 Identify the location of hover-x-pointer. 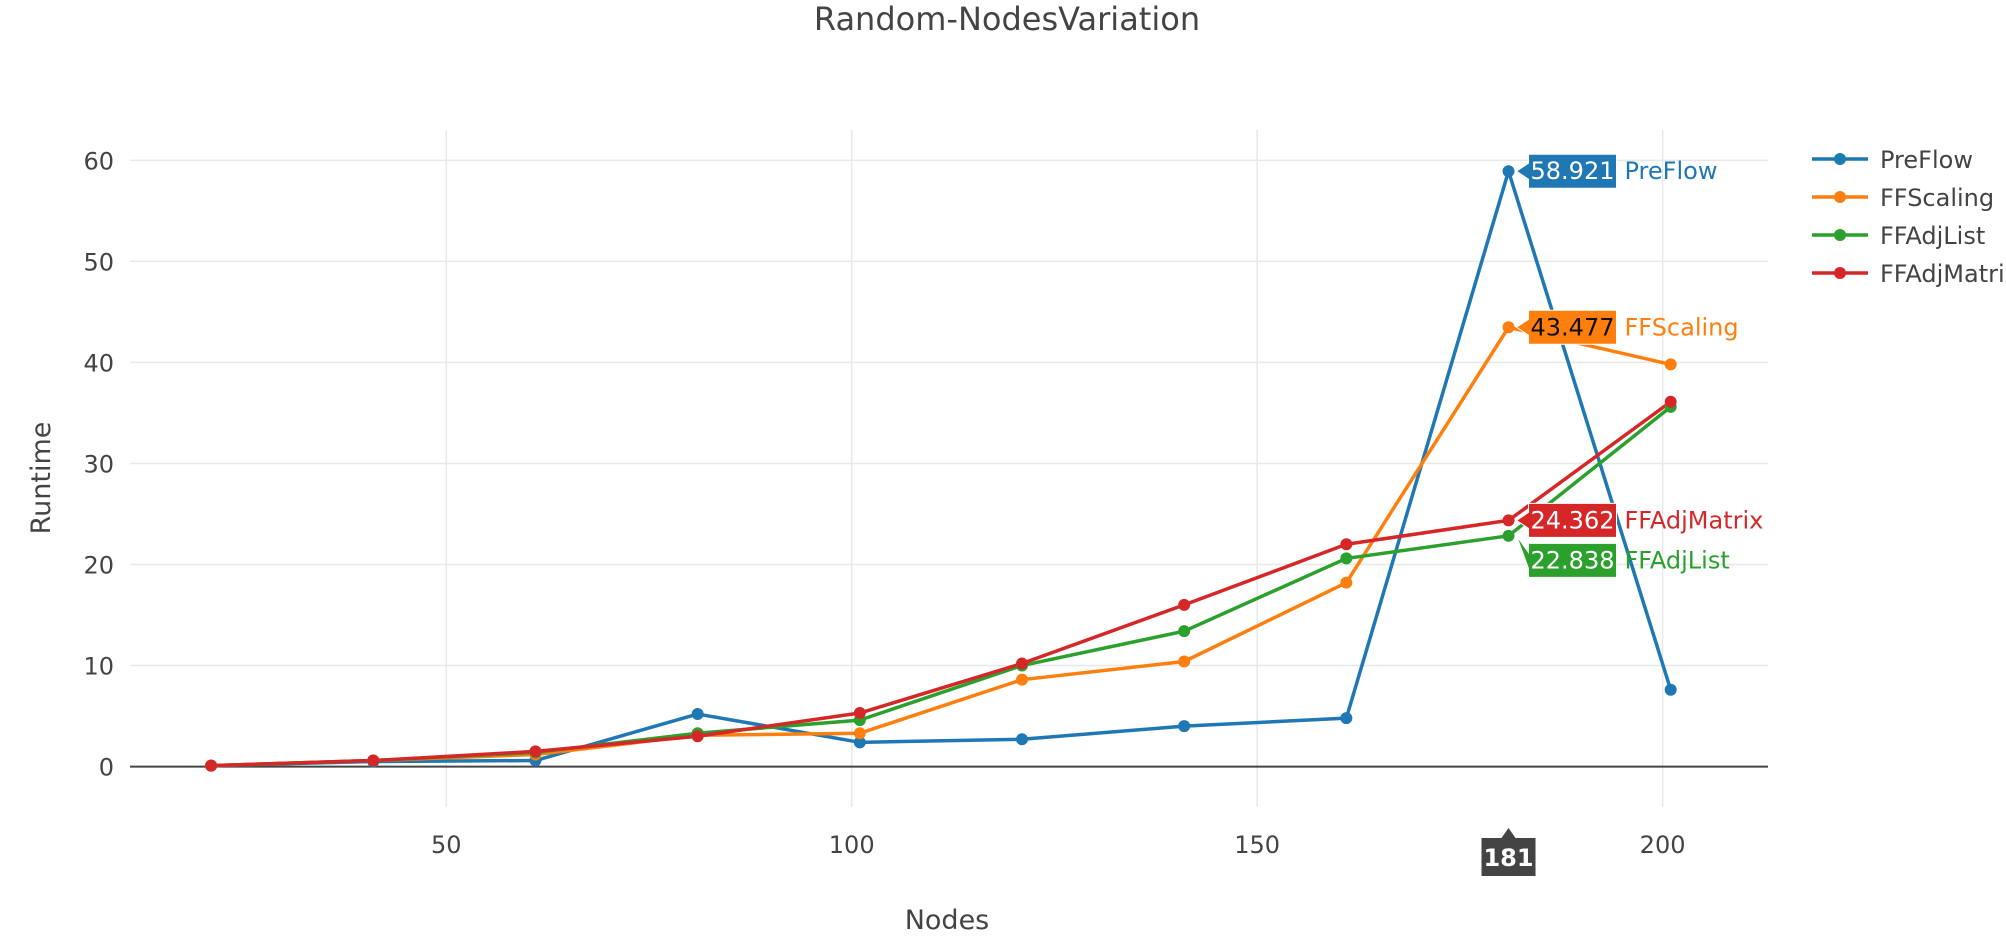
(1508, 833).